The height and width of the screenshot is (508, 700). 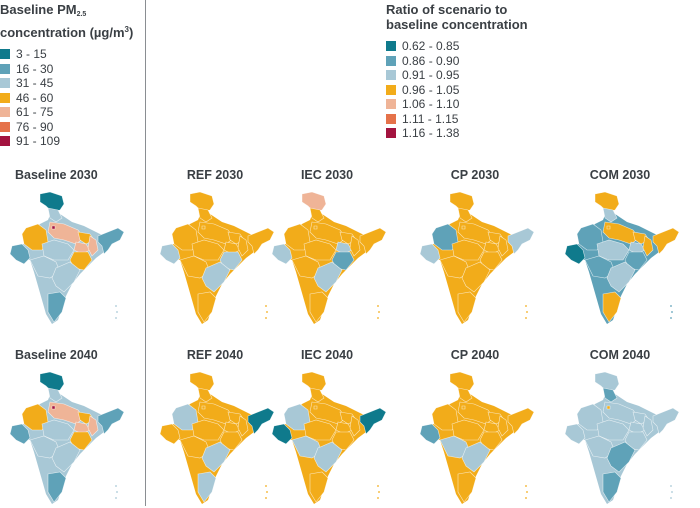 I want to click on map-panel: COM 2040, so click(x=620, y=428).